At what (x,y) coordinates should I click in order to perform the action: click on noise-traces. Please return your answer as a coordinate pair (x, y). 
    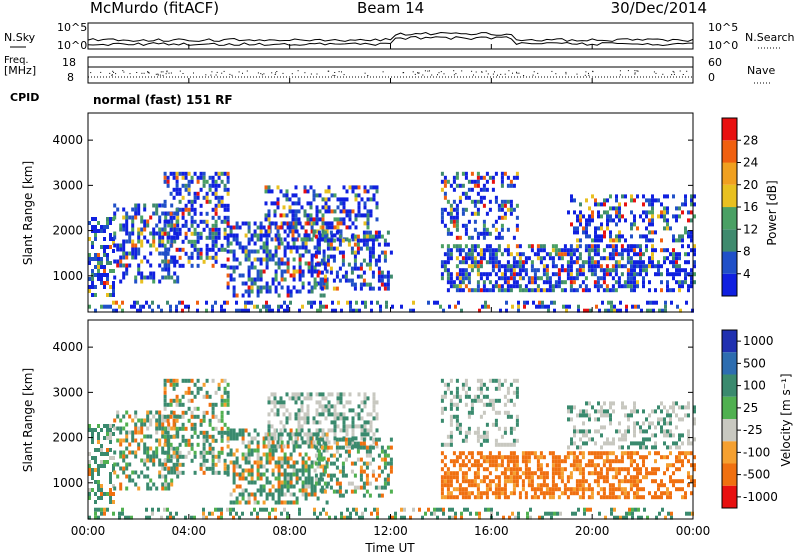
    Looking at the image, I should click on (390, 39).